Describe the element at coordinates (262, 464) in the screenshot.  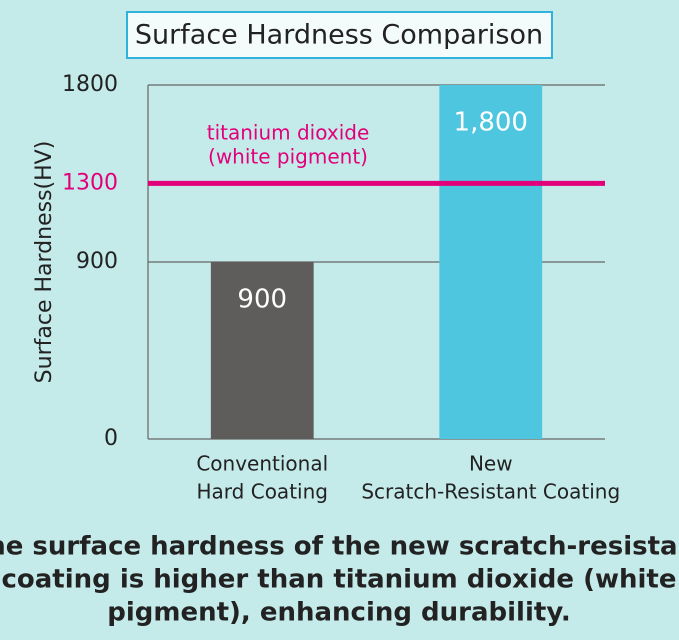
I see `x-tick-label: Conventional` at that location.